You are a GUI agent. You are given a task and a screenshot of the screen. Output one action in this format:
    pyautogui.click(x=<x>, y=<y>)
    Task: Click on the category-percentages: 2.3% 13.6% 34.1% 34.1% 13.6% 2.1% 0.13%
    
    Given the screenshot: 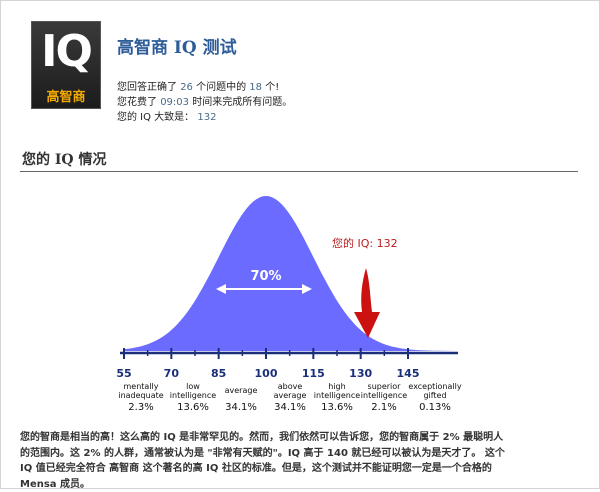 What is the action you would take?
    pyautogui.click(x=289, y=407)
    